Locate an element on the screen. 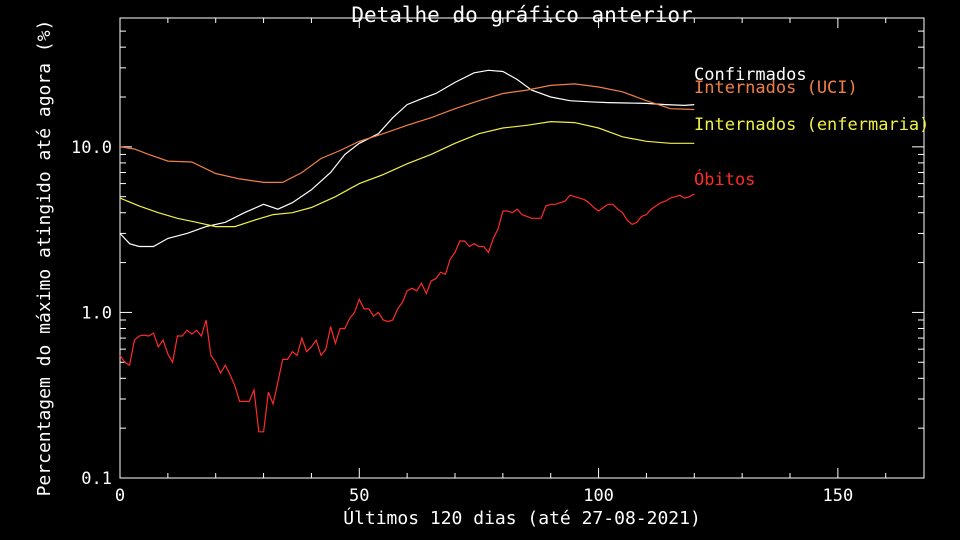 Image resolution: width=960 pixels, height=540 pixels. series-label: Internados (enfermaria) is located at coordinates (811, 125).